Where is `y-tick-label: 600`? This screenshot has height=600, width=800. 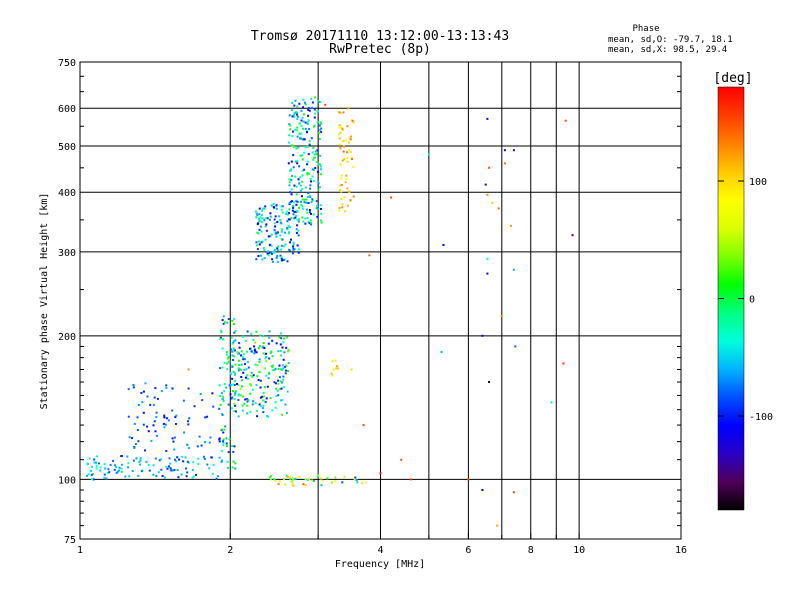 y-tick-label: 600 is located at coordinates (67, 109).